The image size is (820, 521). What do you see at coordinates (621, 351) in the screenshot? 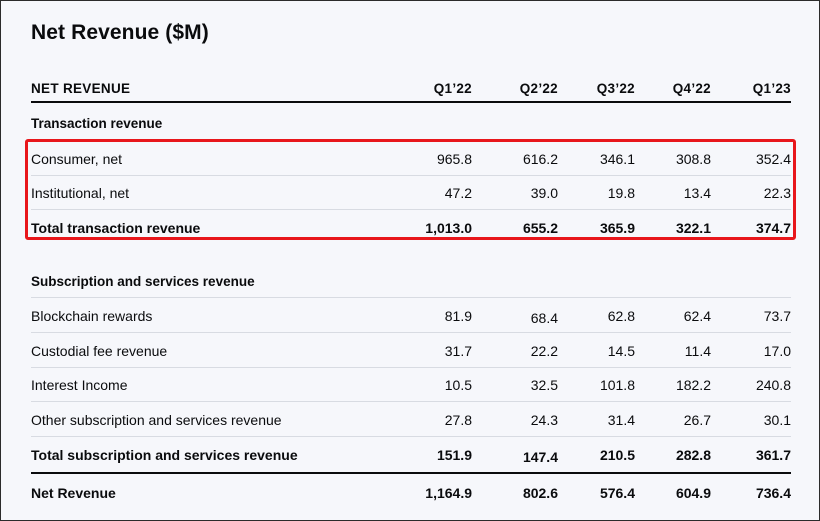
I see `cell-value: 14.5` at bounding box center [621, 351].